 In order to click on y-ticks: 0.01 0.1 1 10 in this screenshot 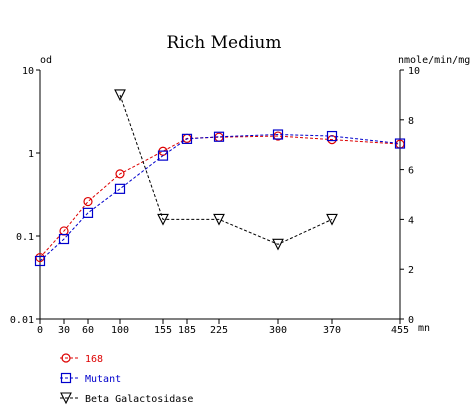, I will do `click(25, 196)`.